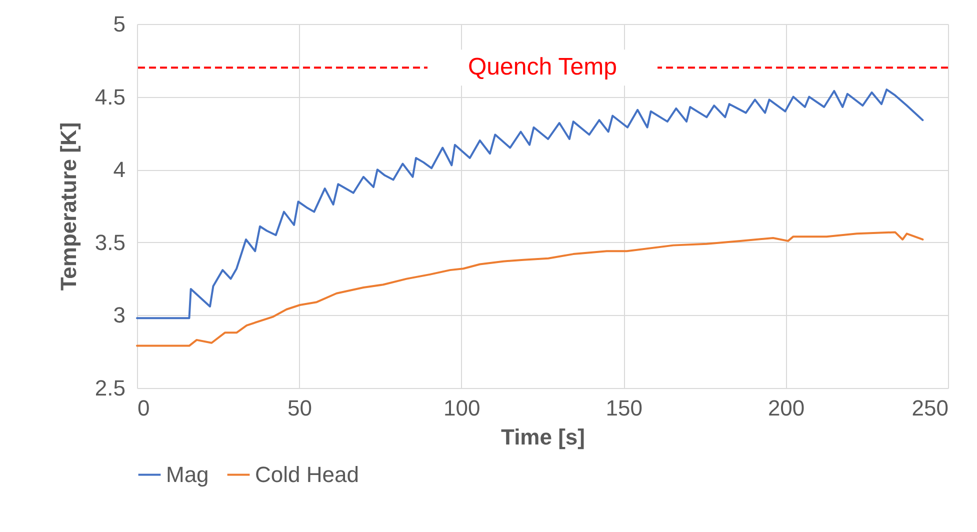 Image resolution: width=977 pixels, height=532 pixels. What do you see at coordinates (624, 408) in the screenshot?
I see `x-tick-label: 150` at bounding box center [624, 408].